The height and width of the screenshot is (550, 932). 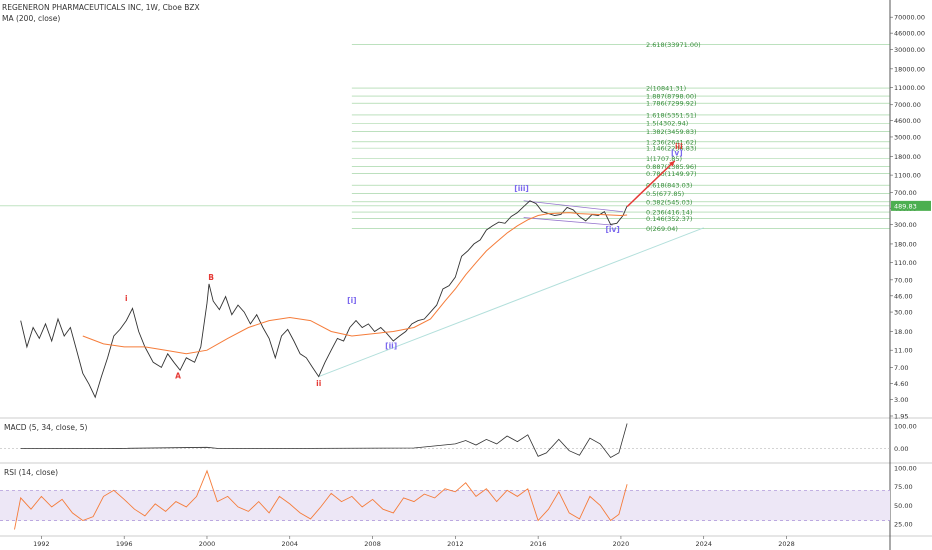 I want to click on rsi-series-line, so click(x=321, y=499).